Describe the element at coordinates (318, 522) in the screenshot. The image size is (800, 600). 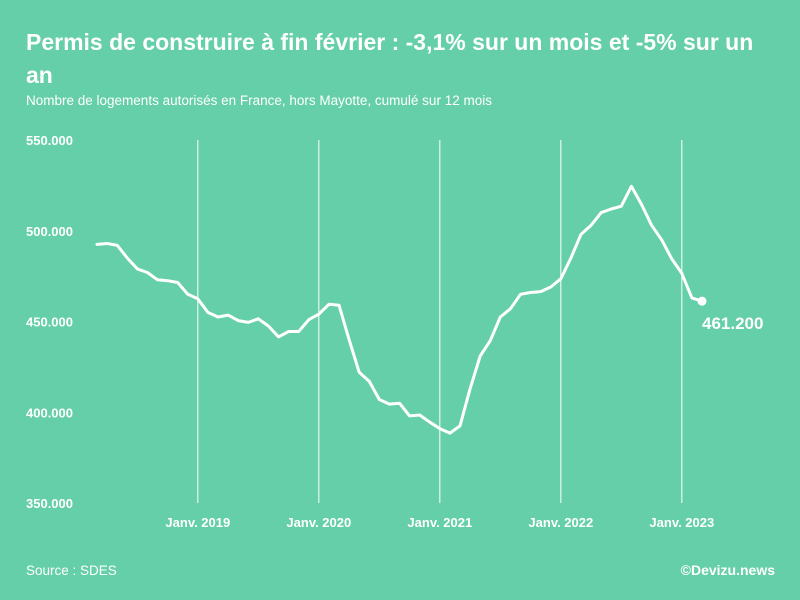
I see `x-tick-label: Janv. 2020` at that location.